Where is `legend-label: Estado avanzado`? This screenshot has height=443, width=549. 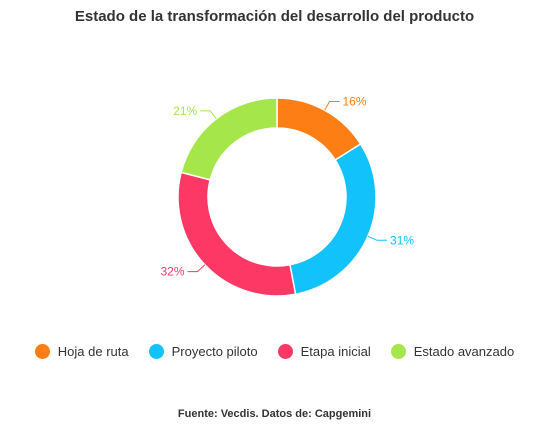 legend-label: Estado avanzado is located at coordinates (464, 351).